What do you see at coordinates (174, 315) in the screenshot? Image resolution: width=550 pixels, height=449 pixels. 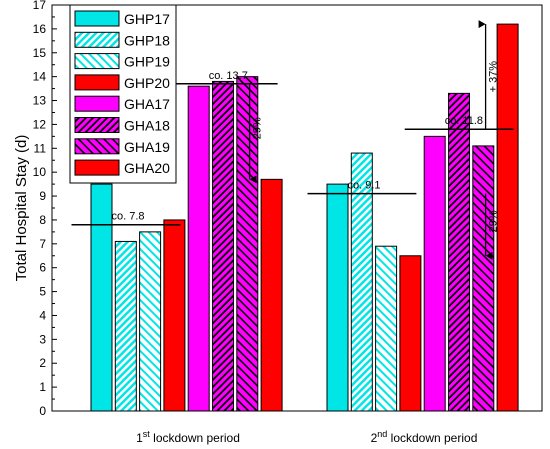 I see `bar-ghp20-cat1` at bounding box center [174, 315].